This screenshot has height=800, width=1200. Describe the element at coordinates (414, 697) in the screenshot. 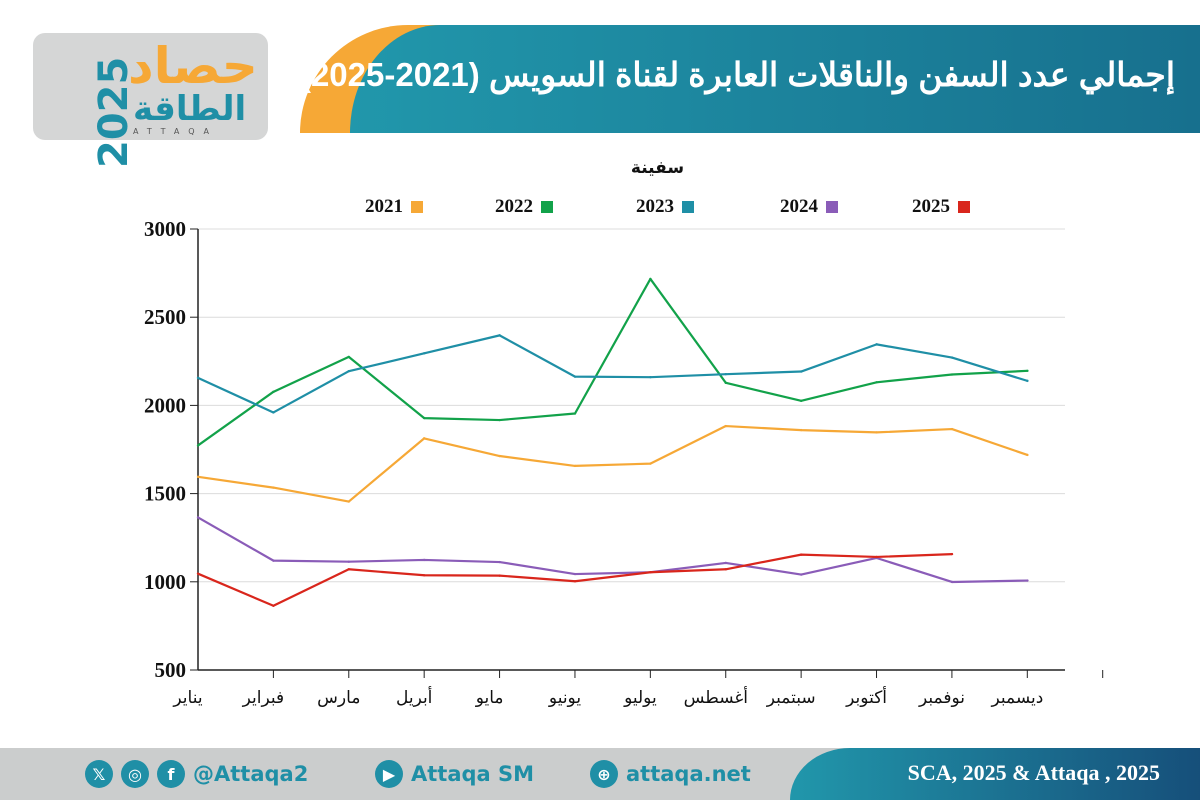

I see `x-tick-label: أبريل` at that location.